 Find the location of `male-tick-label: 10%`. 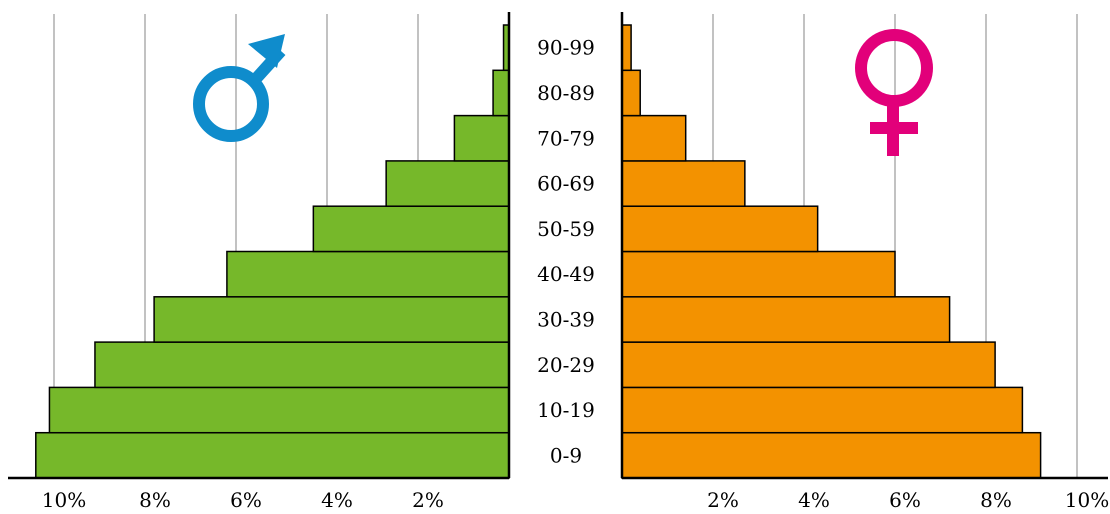

male-tick-label: 10% is located at coordinates (64, 500).